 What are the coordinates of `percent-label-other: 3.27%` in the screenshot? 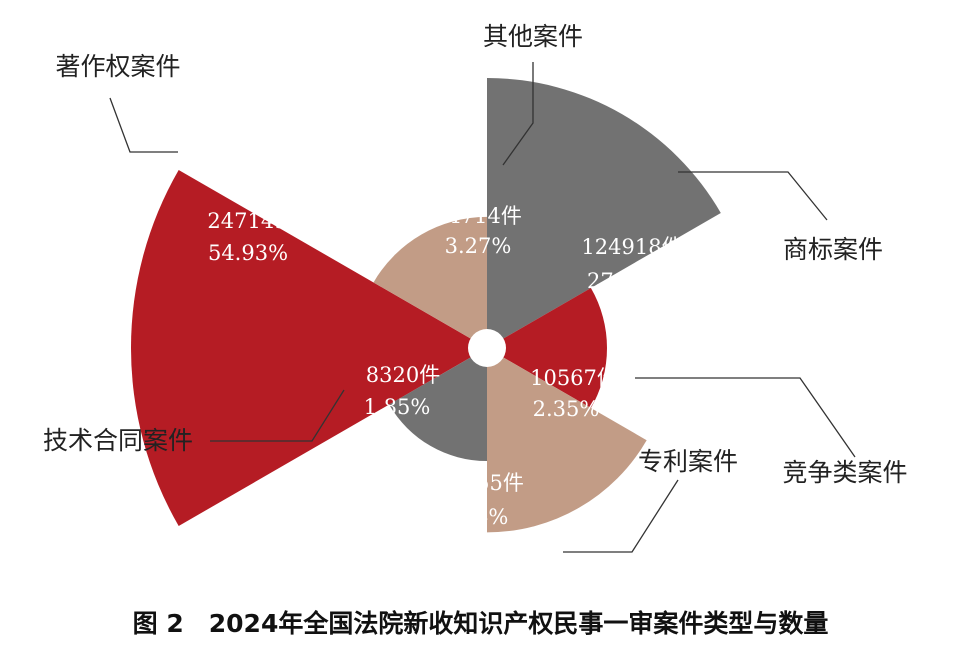 It's located at (478, 246).